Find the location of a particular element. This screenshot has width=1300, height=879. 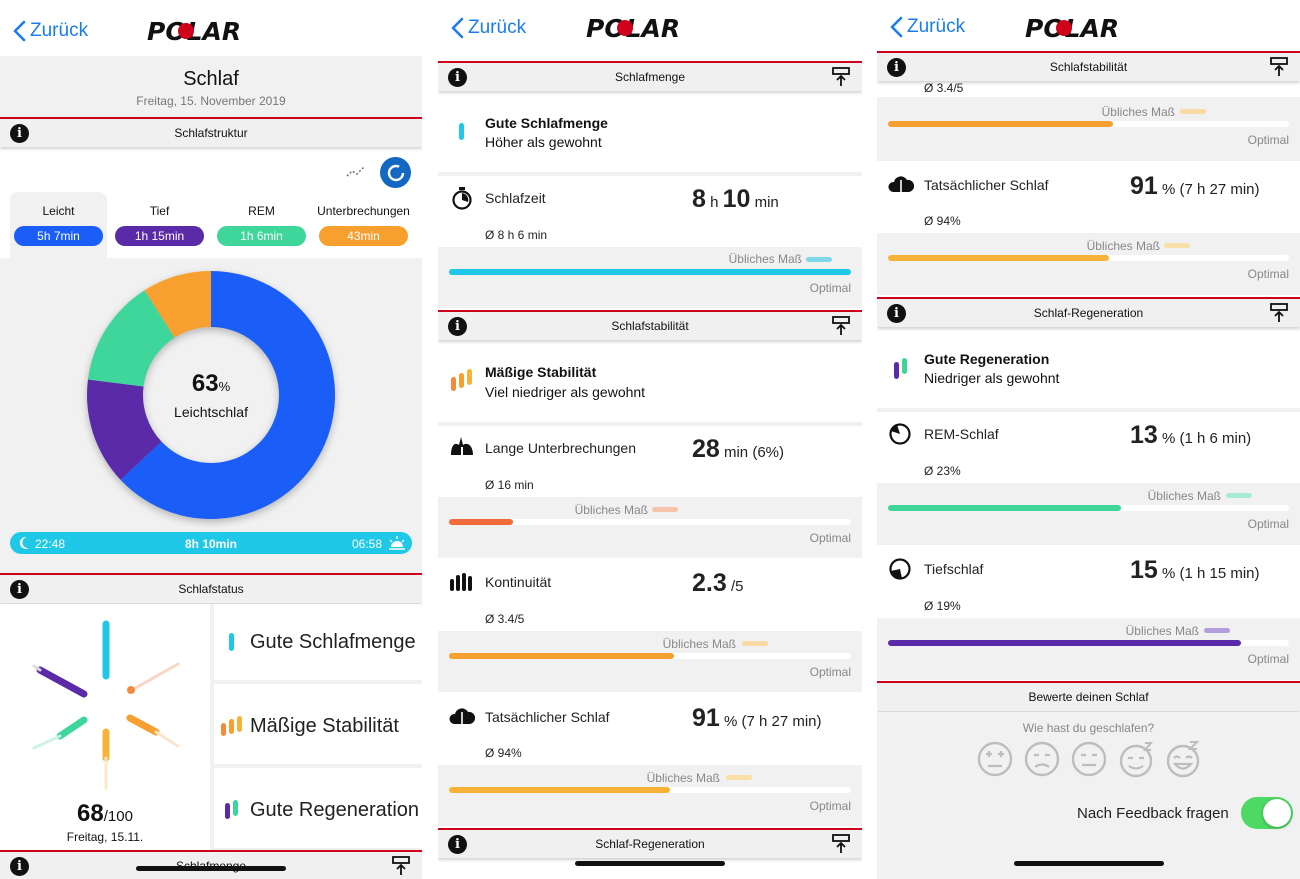

continuity-icon is located at coordinates (461, 582).